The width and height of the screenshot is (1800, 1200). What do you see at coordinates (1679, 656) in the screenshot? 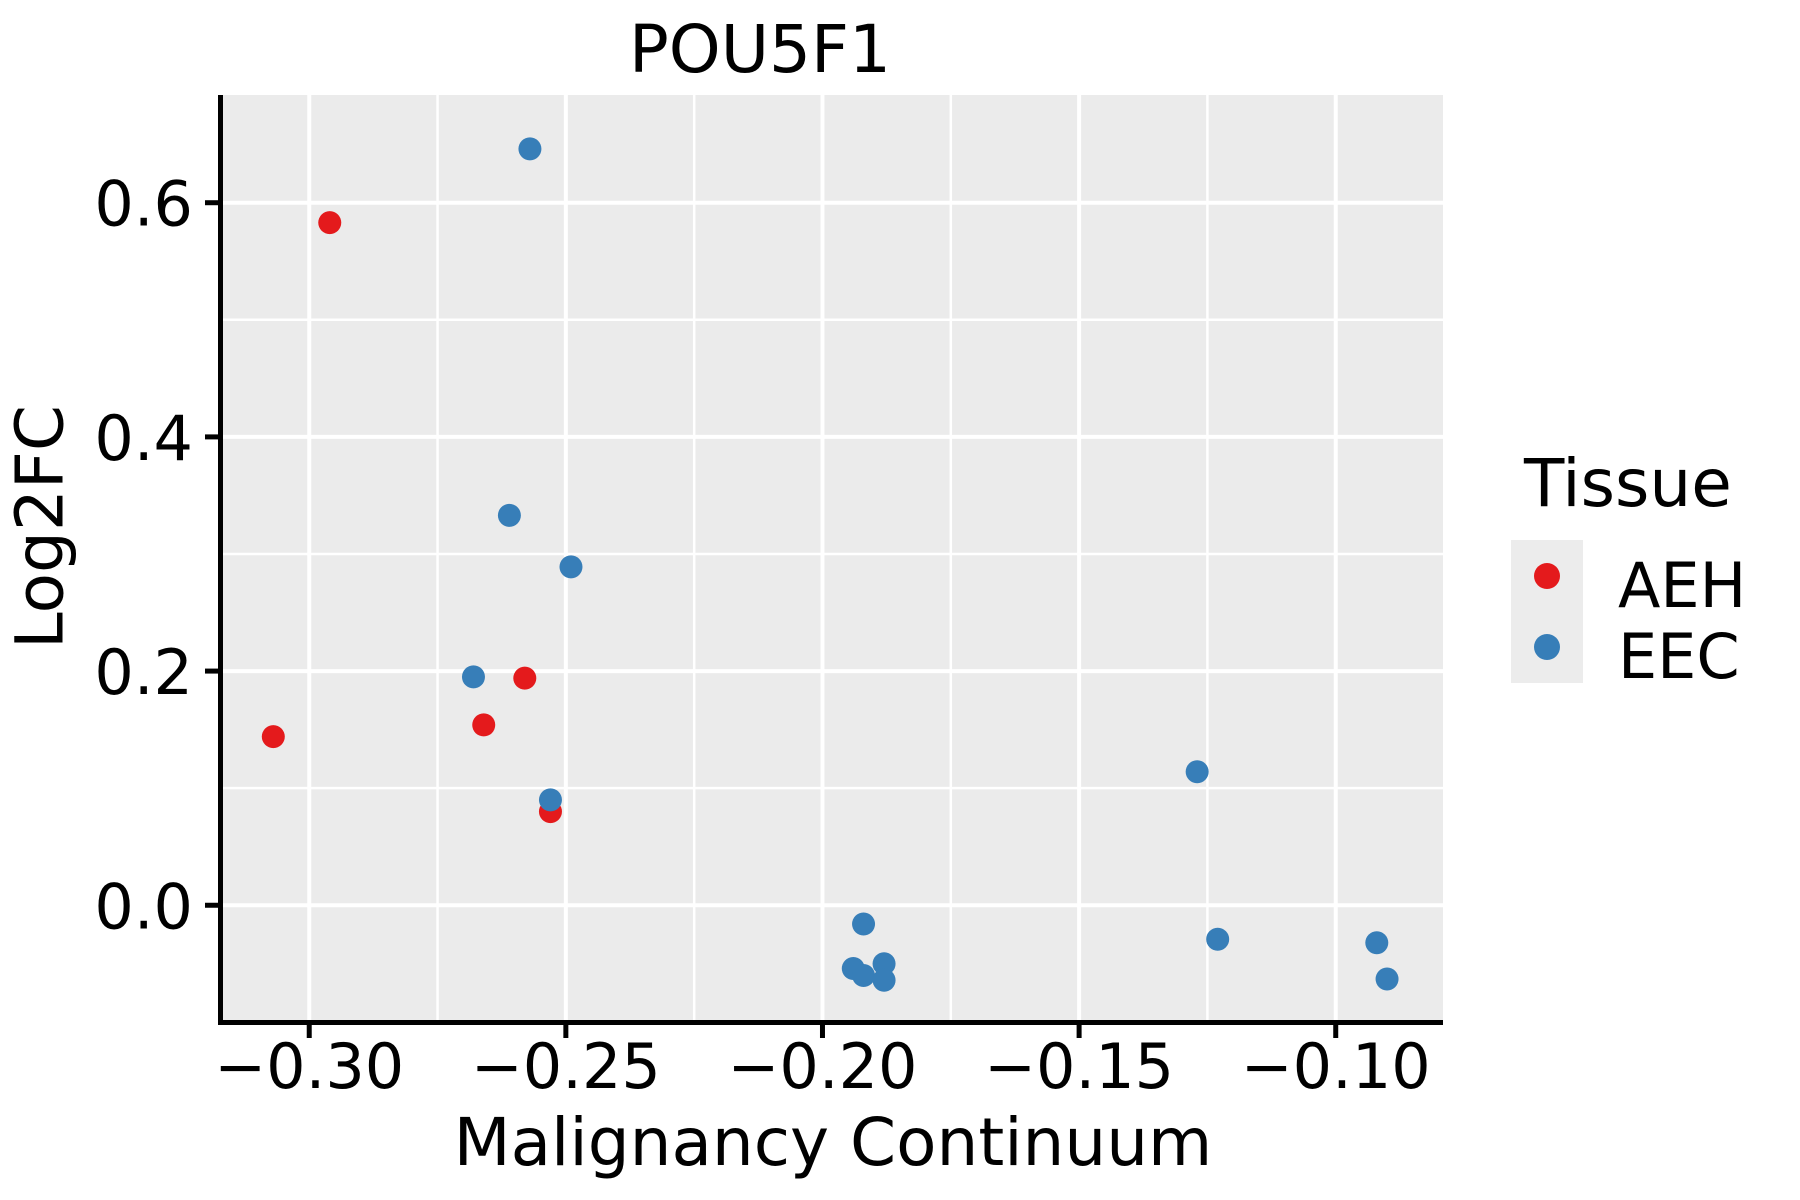
I see `legend-label-eec: EEC` at bounding box center [1679, 656].